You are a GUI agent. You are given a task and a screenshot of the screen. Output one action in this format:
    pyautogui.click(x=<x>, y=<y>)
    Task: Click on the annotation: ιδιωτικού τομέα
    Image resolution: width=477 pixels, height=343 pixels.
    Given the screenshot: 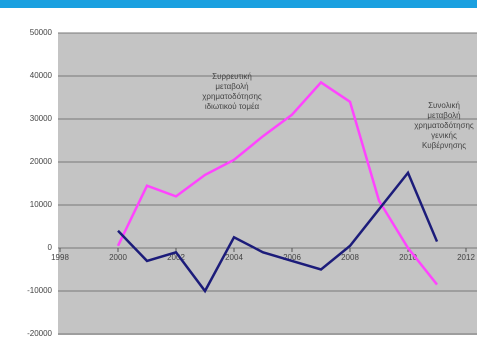 What is the action you would take?
    pyautogui.click(x=232, y=106)
    